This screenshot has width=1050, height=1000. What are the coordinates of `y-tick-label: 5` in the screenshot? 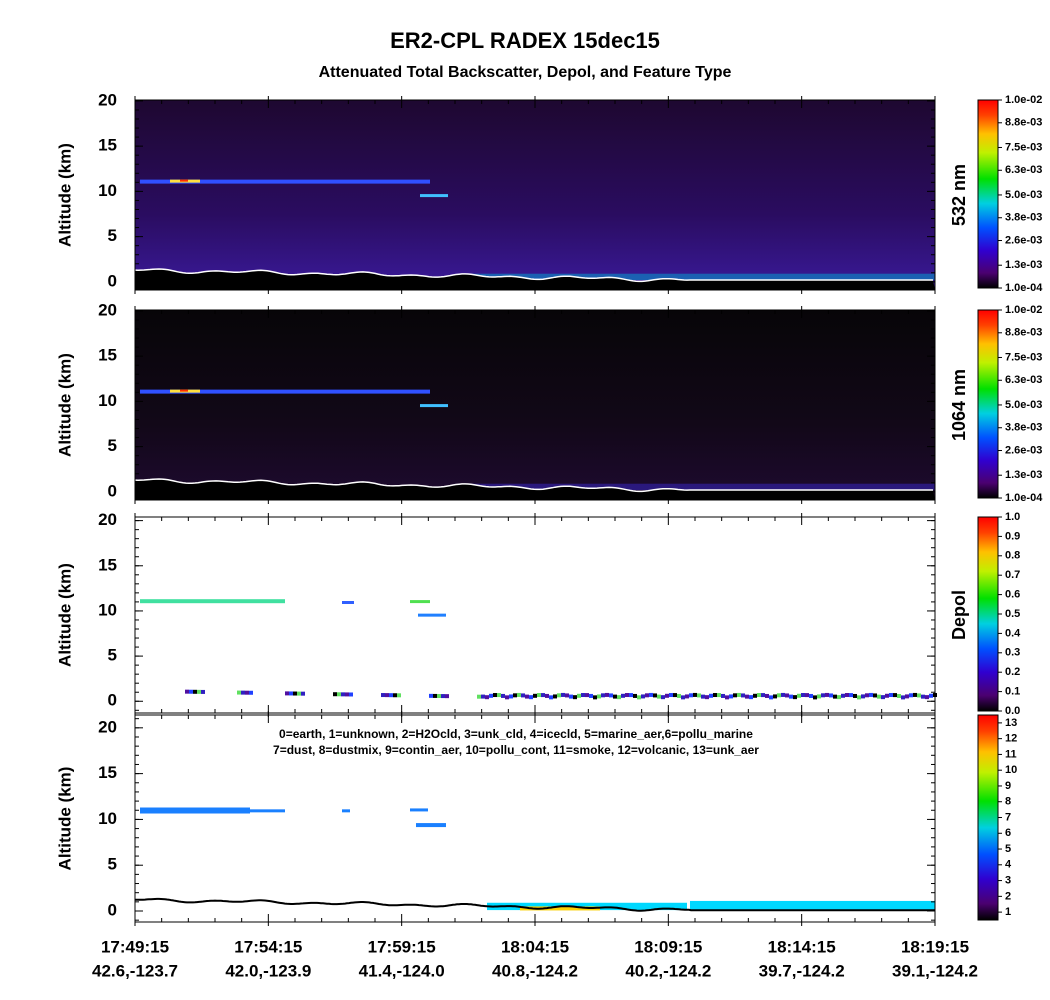 It's located at (112, 864).